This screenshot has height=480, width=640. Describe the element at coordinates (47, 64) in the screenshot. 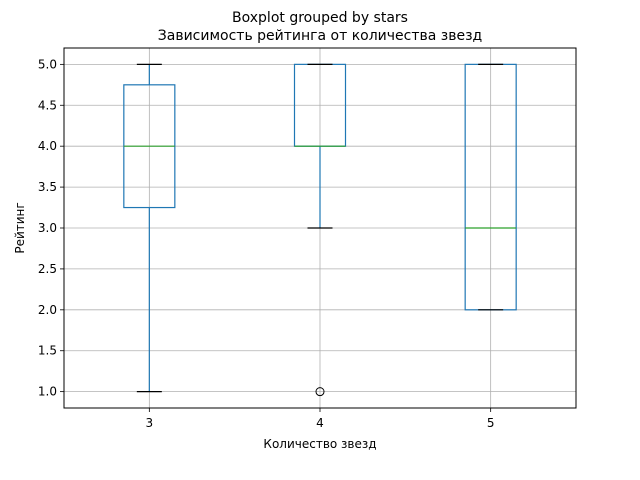

I see `y-tick-label: 5.0` at that location.